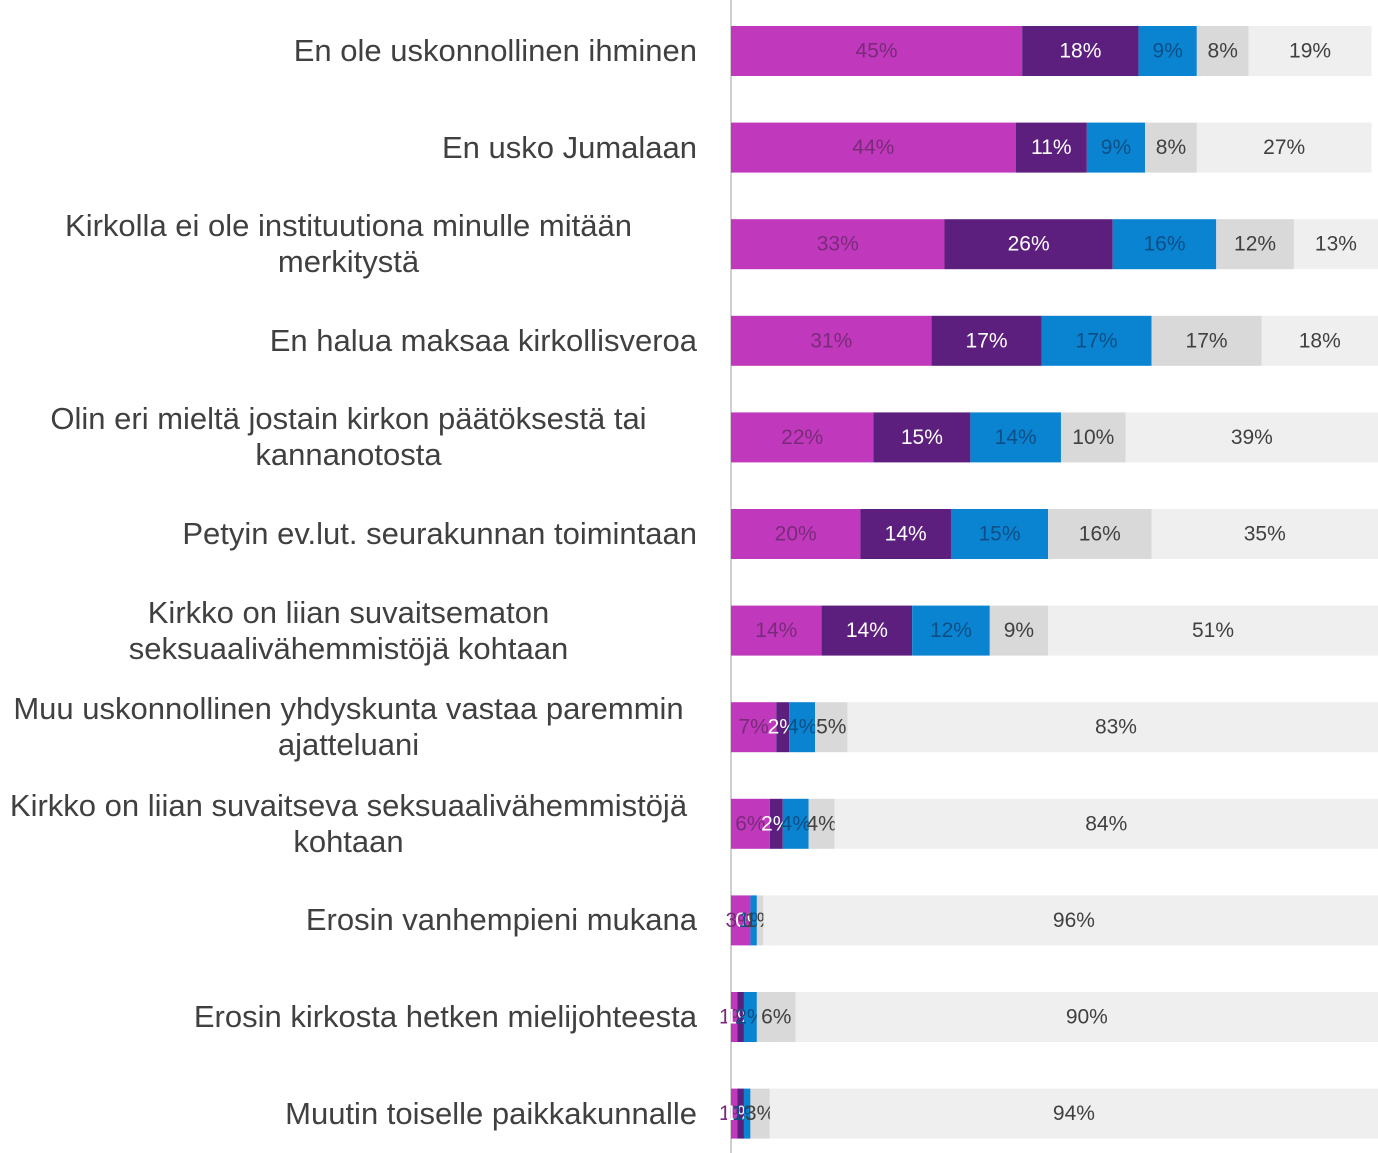  I want to click on data-label: 5%, so click(831, 727).